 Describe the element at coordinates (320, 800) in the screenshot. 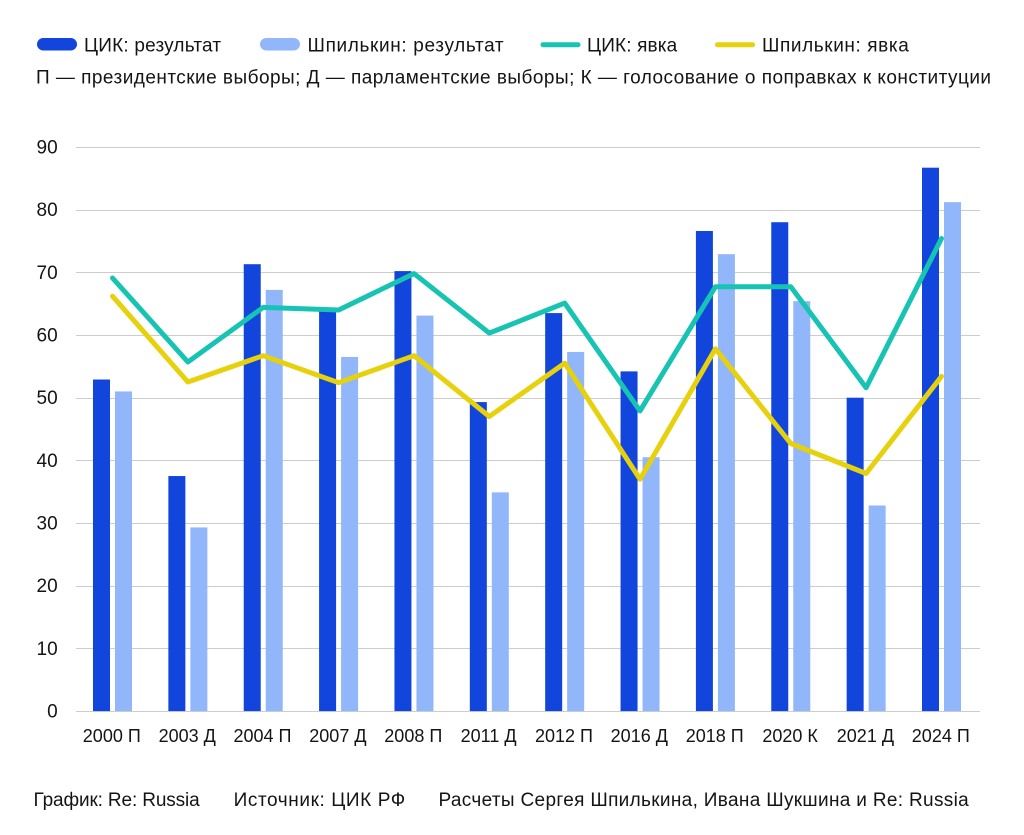

I see `svg-text: Источник: ЦИК РФ` at that location.